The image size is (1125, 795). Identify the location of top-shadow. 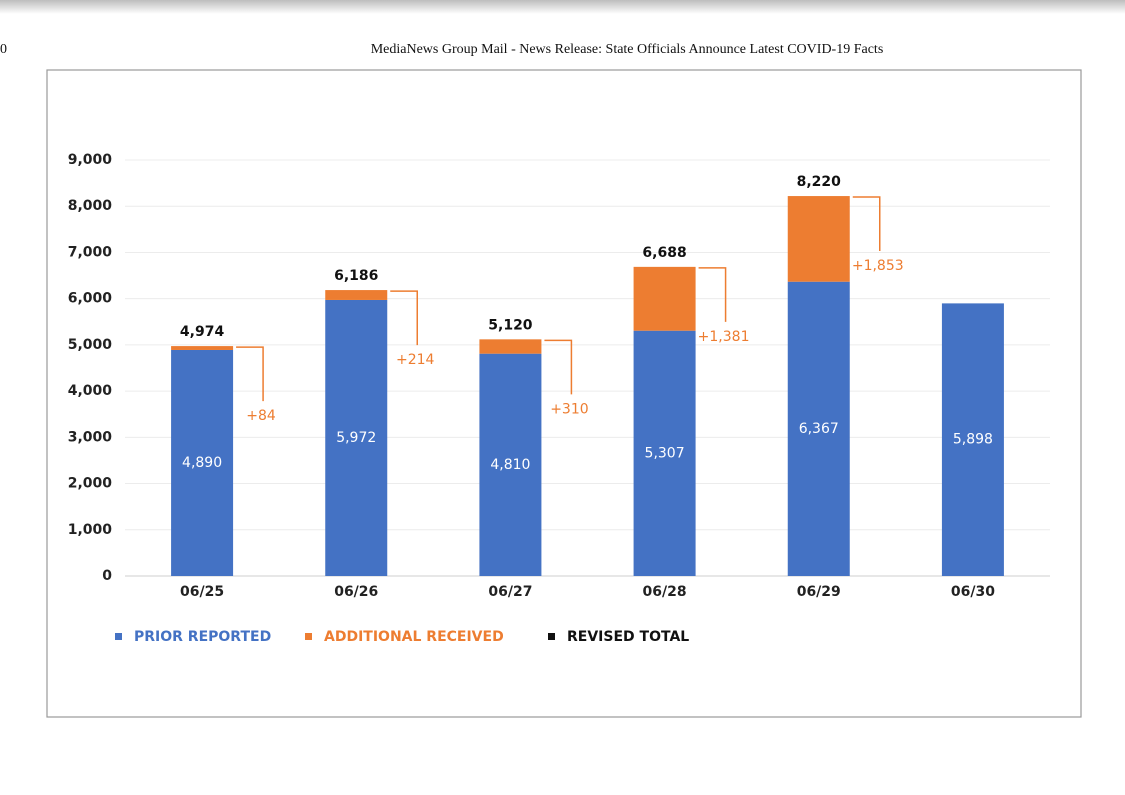
(562, 7).